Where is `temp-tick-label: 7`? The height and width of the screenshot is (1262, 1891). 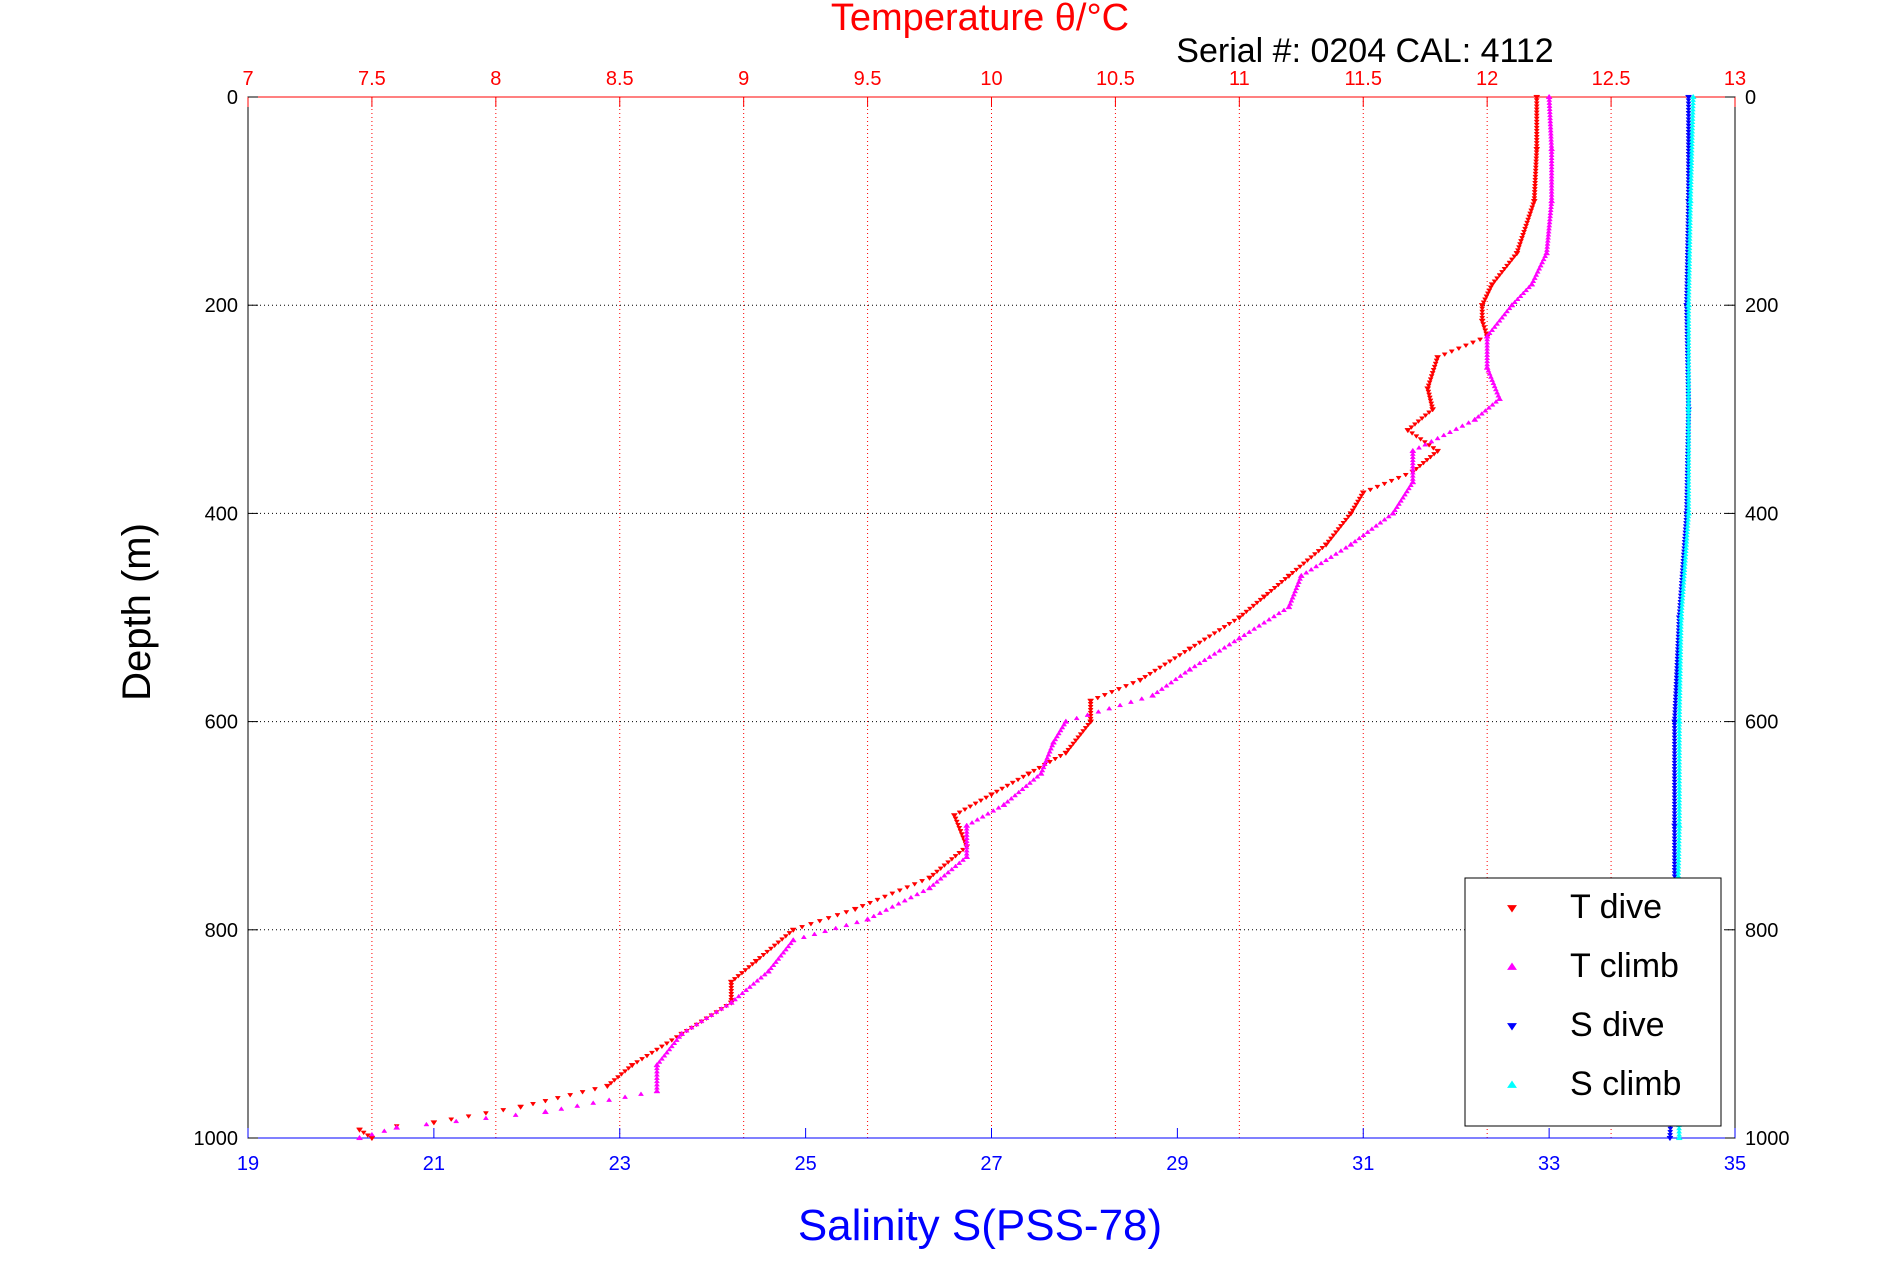 temp-tick-label: 7 is located at coordinates (247, 79).